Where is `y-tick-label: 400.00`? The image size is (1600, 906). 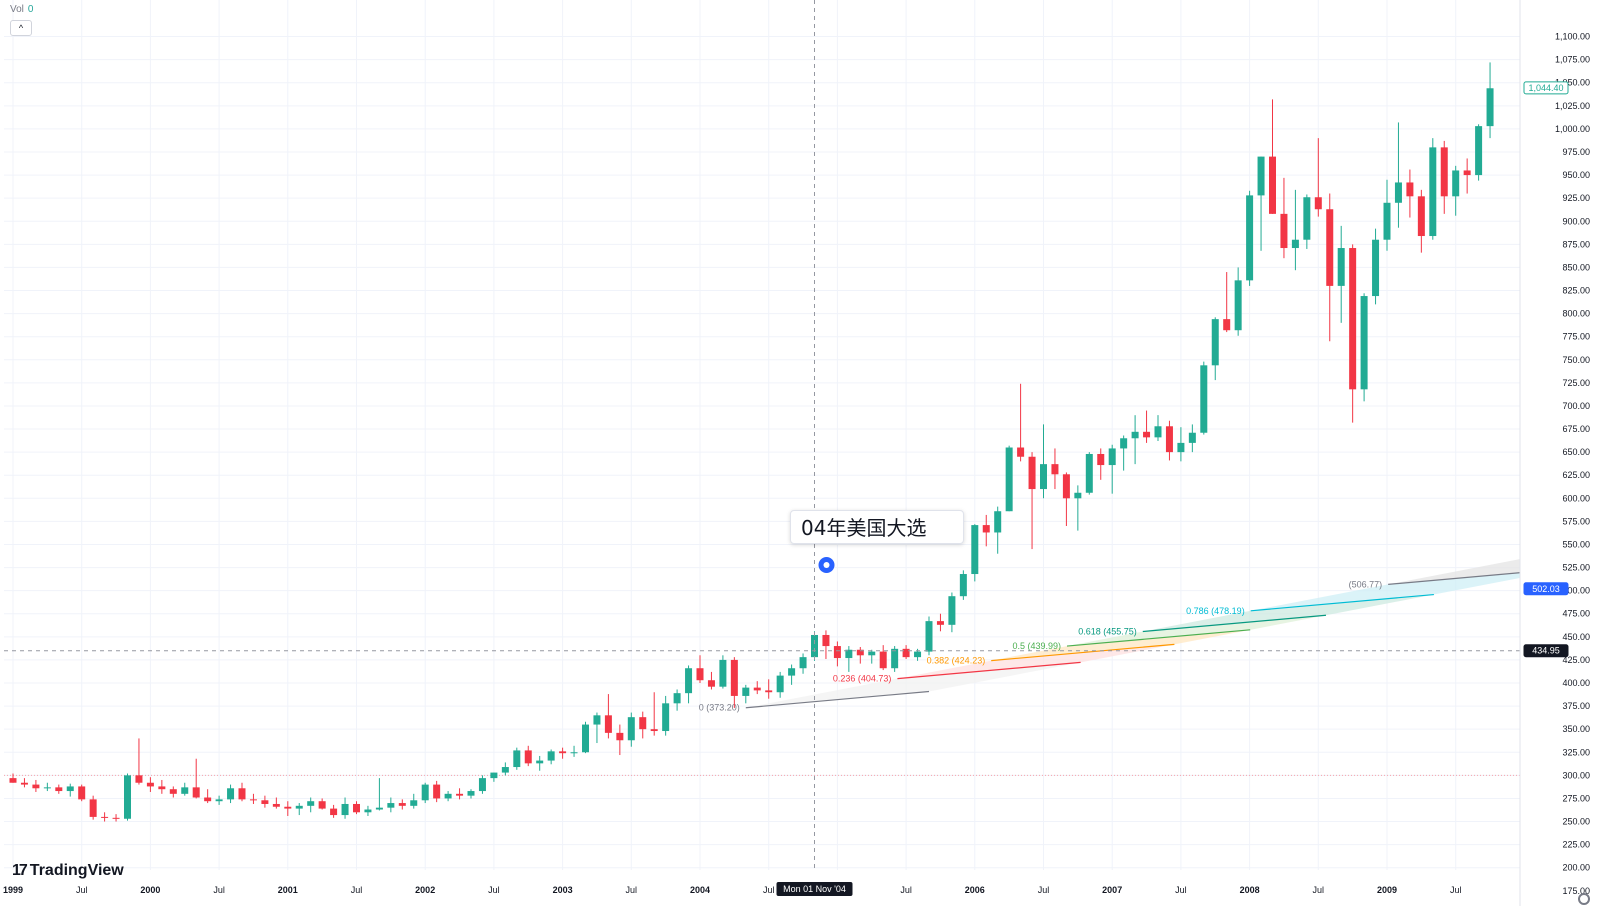
y-tick-label: 400.00 is located at coordinates (1576, 683).